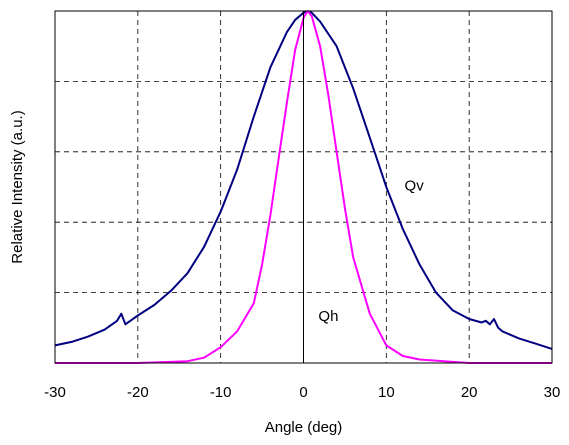 The height and width of the screenshot is (445, 569). Describe the element at coordinates (17, 186) in the screenshot. I see `y-axis-title: Relative Intensity (a.u.)` at that location.